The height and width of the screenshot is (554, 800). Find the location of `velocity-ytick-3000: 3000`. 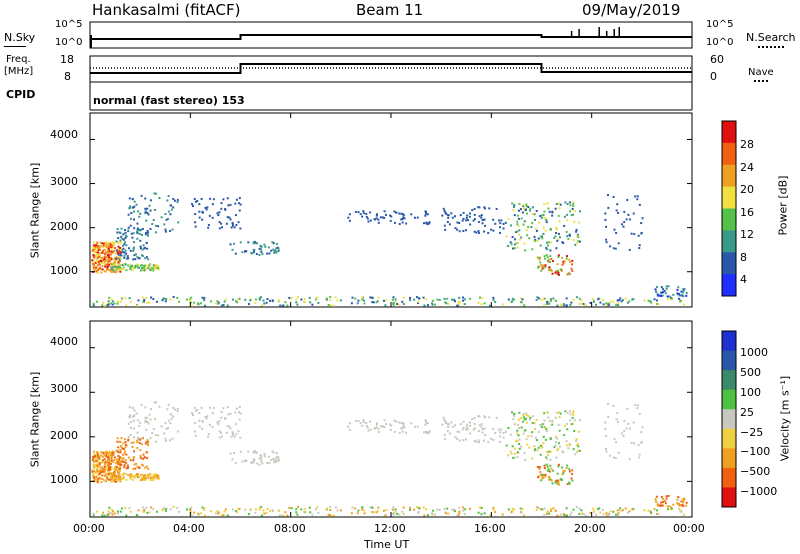

velocity-ytick-3000: 3000 is located at coordinates (64, 388).